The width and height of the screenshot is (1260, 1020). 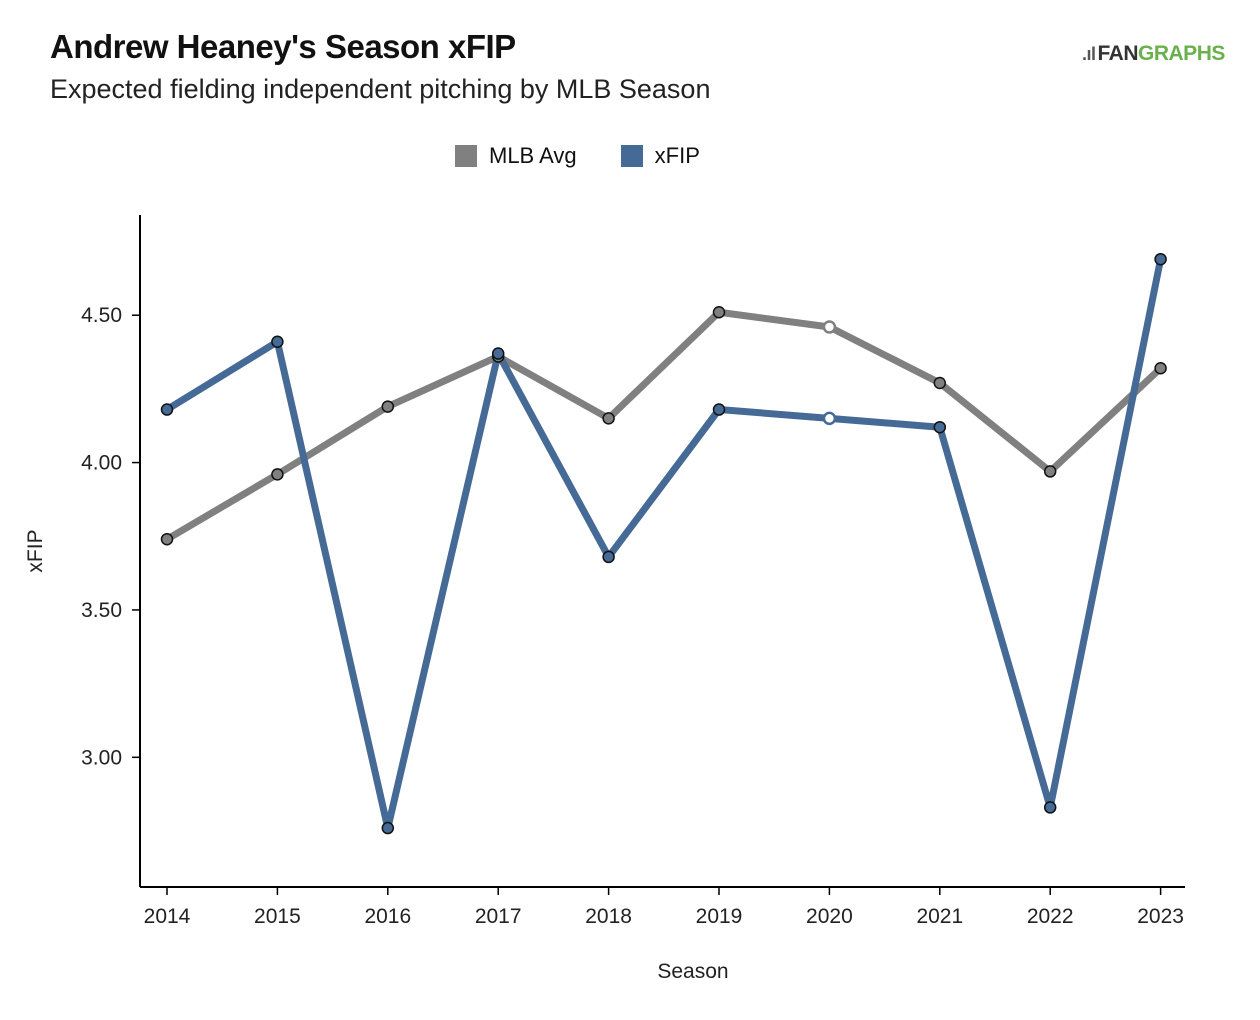 What do you see at coordinates (1089, 53) in the screenshot?
I see `logo-mark-icon: .ıl` at bounding box center [1089, 53].